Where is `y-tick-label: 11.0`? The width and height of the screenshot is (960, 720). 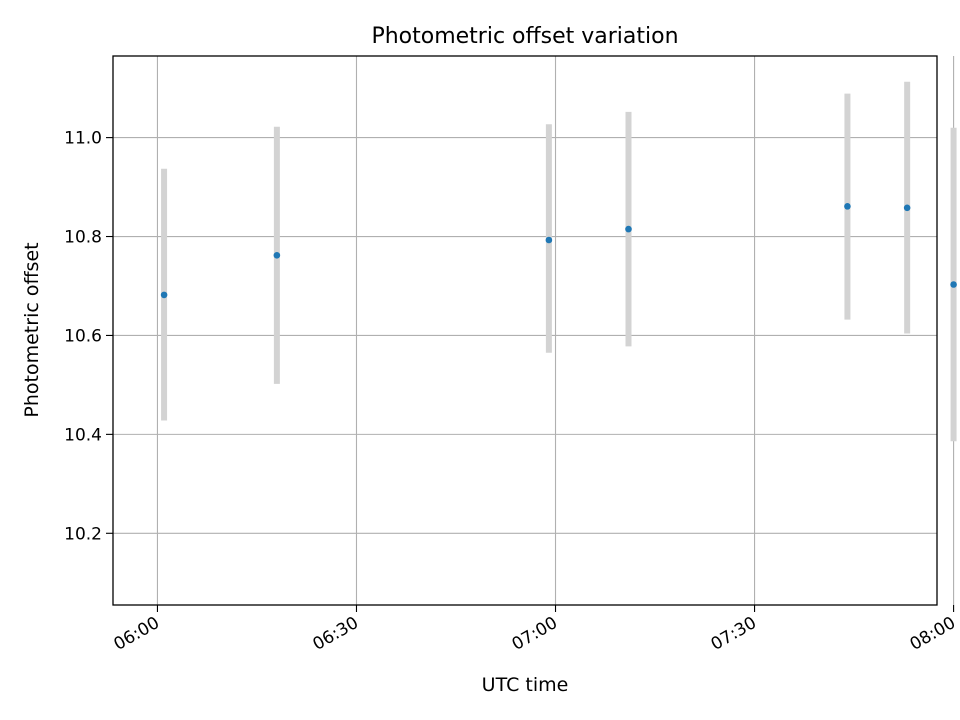
y-tick-label: 11.0 is located at coordinates (83, 139).